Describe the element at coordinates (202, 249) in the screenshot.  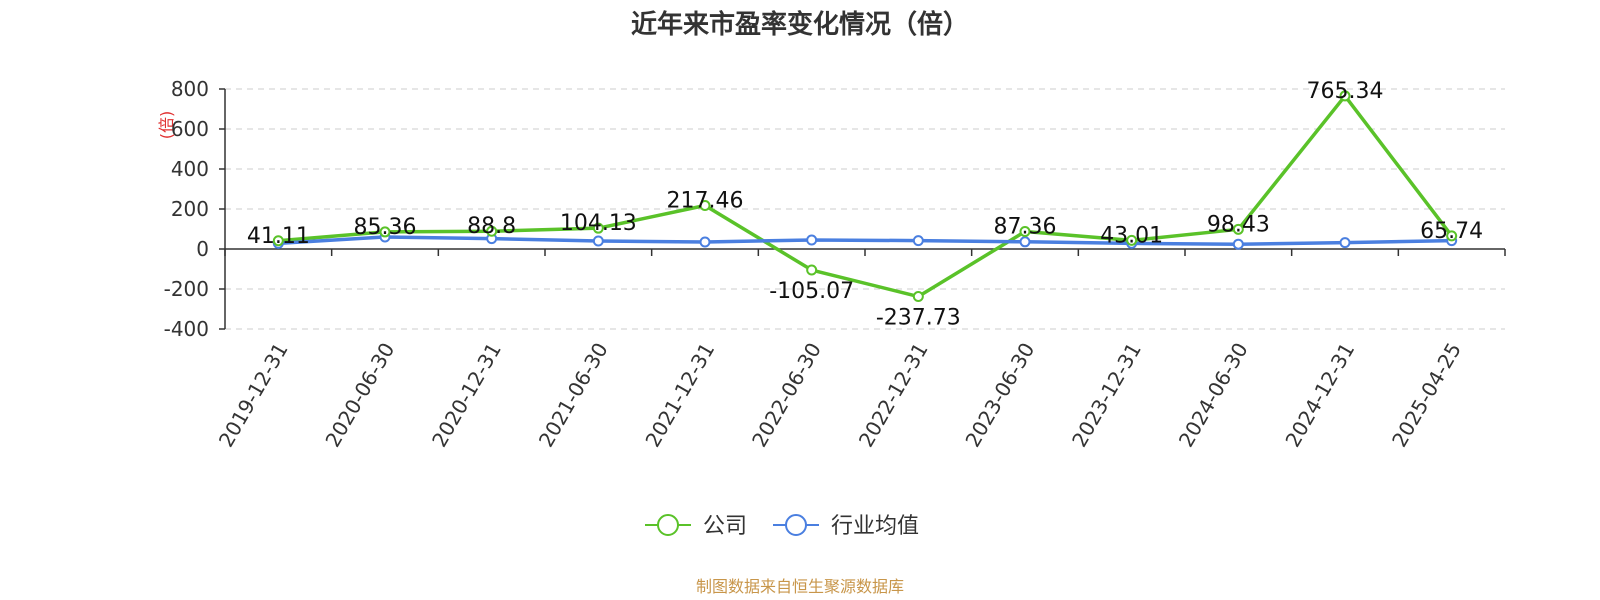
I see `y-tick-label: 0` at that location.